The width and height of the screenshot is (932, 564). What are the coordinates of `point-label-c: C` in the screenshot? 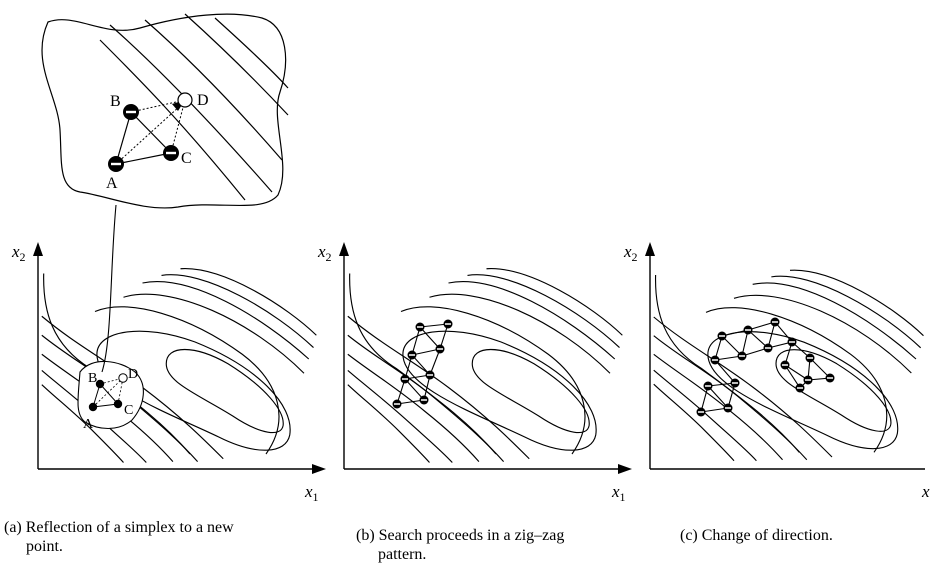 It's located at (186, 158).